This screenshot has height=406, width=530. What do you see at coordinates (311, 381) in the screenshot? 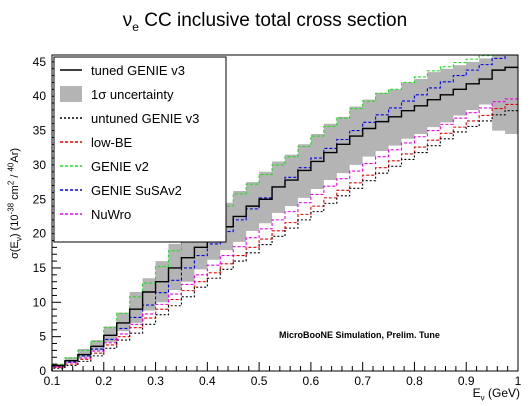
I see `x-tick-label: 0.6` at bounding box center [311, 381].